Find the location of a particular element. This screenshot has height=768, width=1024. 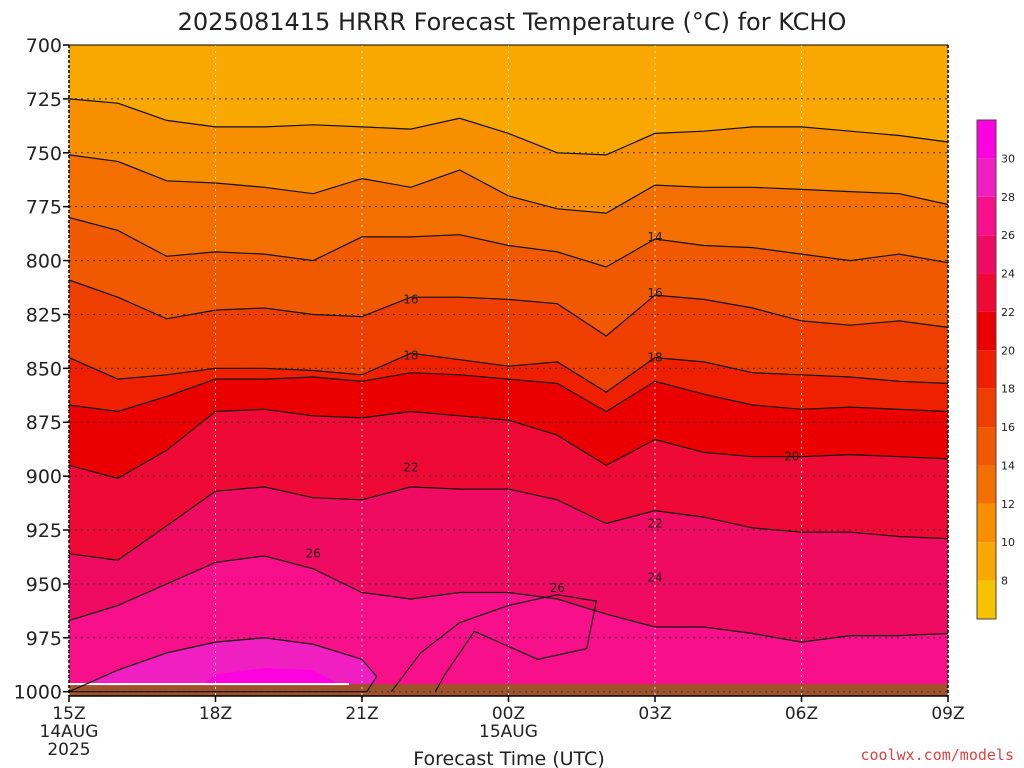

colorbar: 8 10 12 14 16 18 20 22 24 26 28 30 is located at coordinates (995, 369).